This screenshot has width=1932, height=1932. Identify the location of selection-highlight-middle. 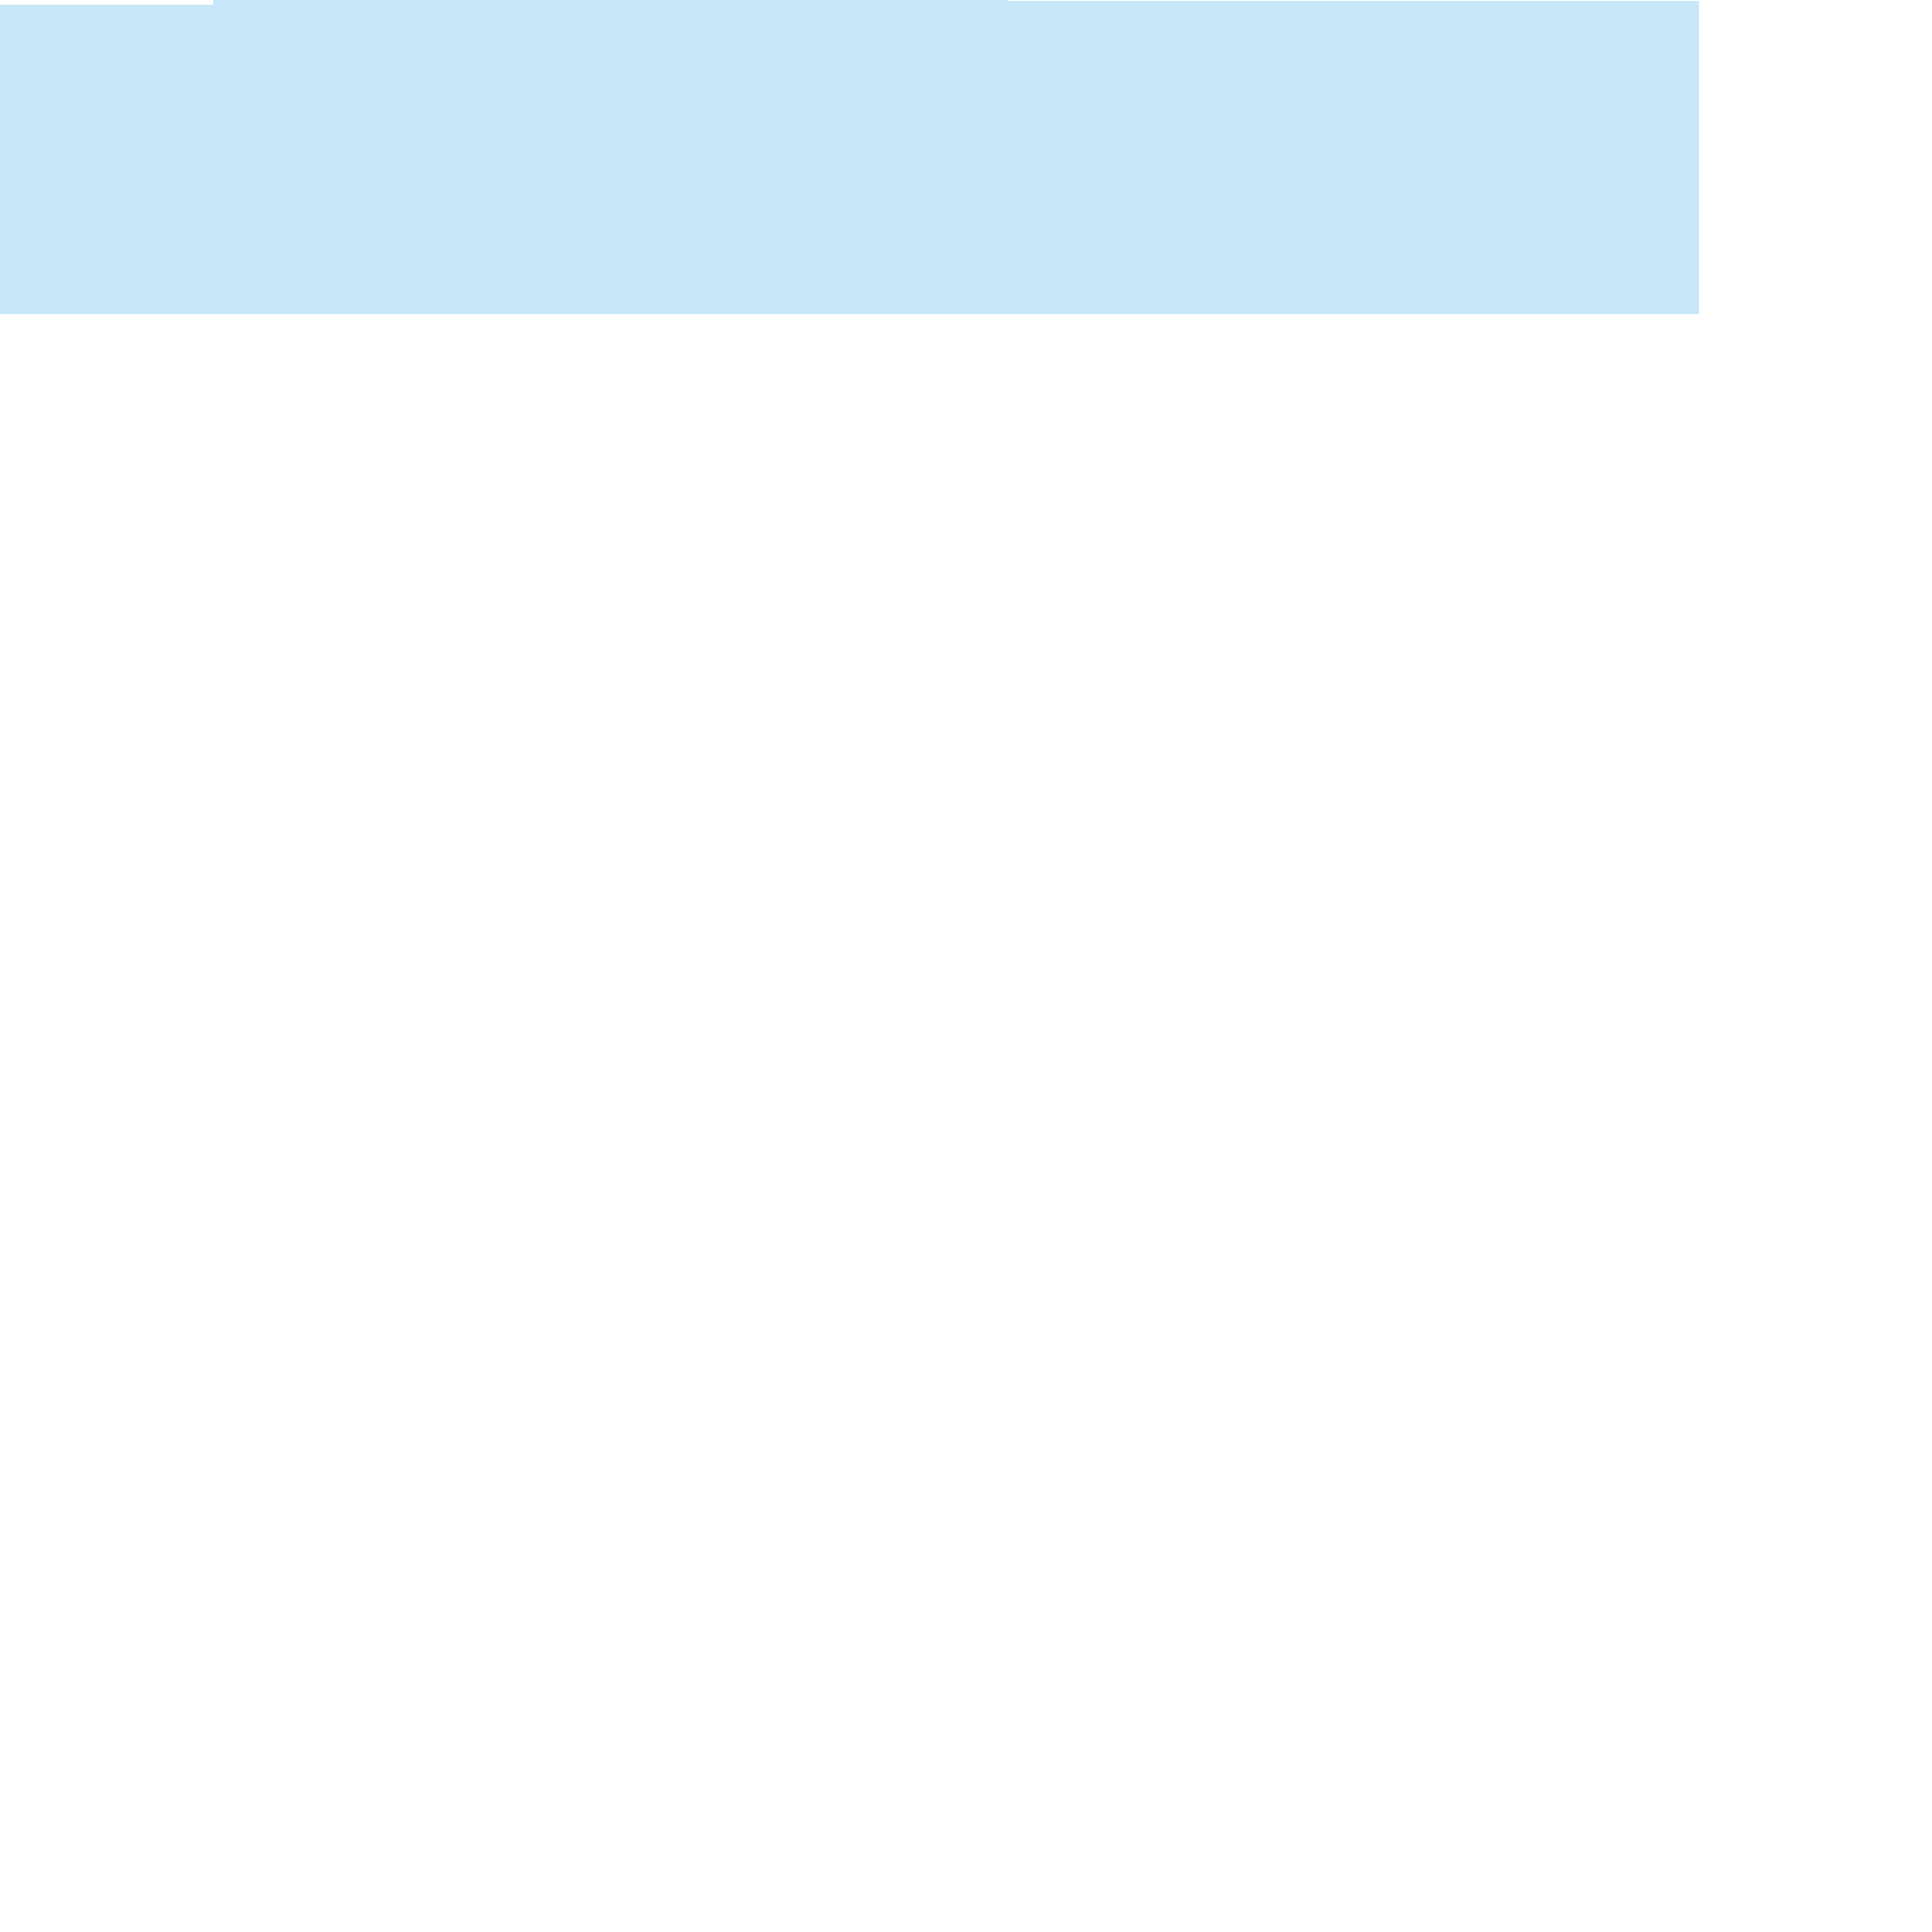
(610, 157).